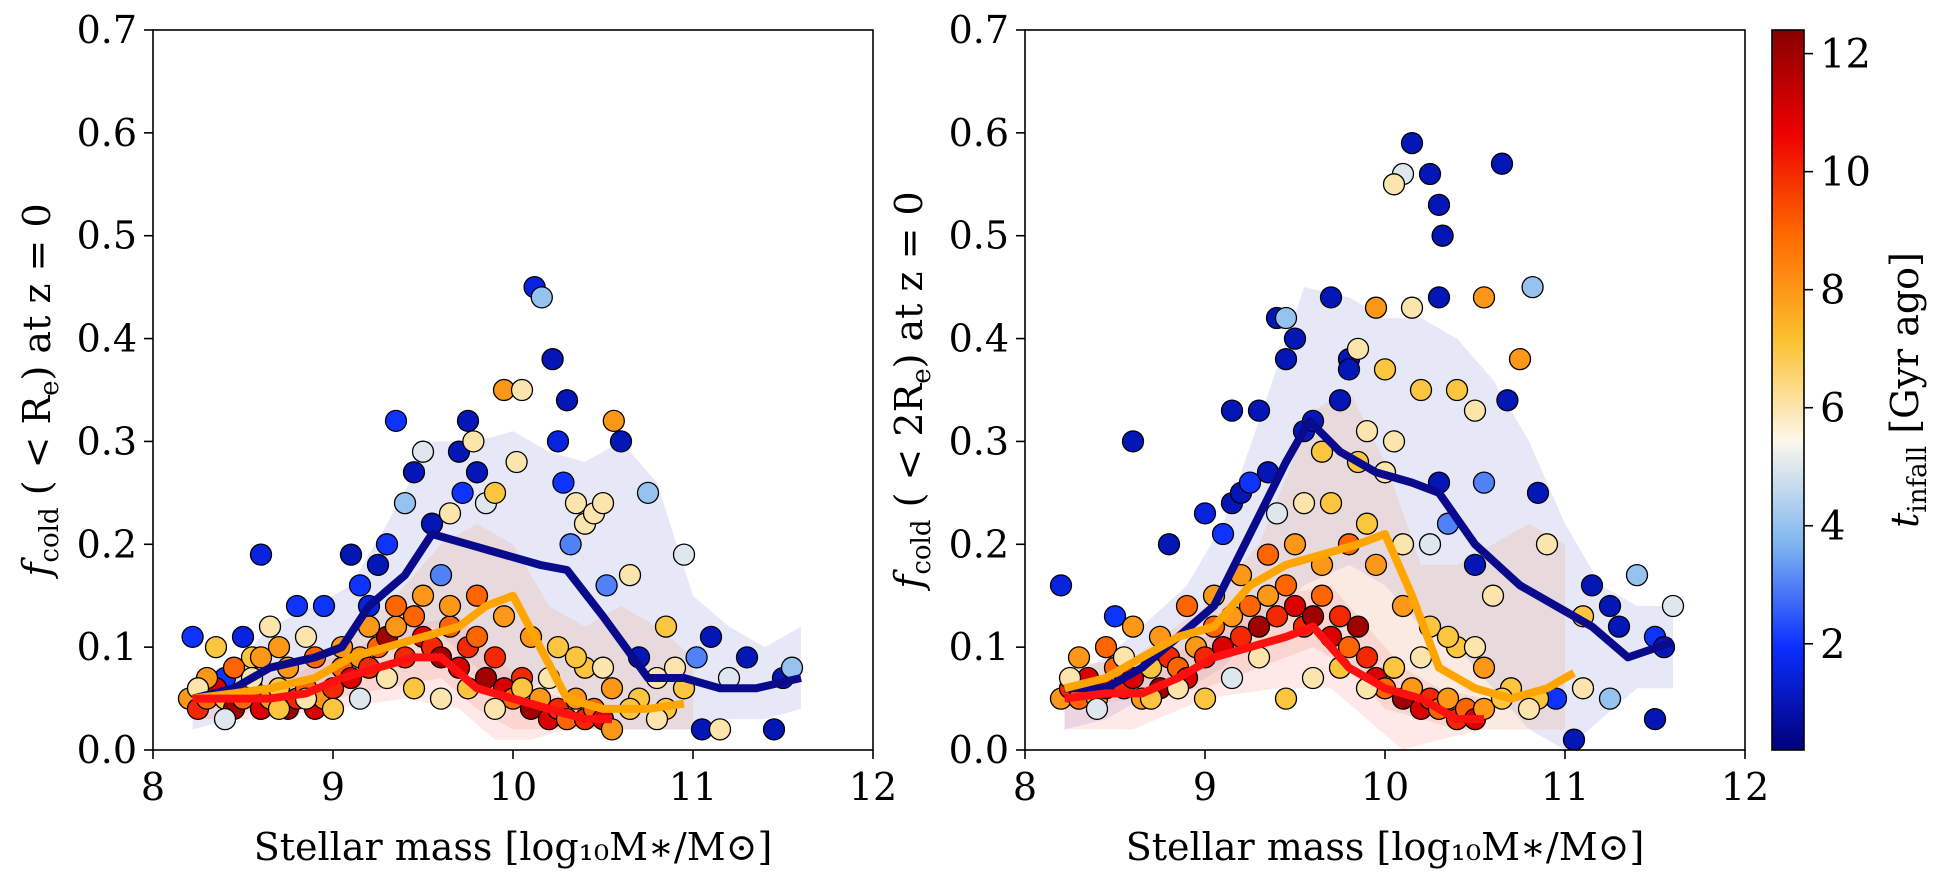 The image size is (1947, 881). Describe the element at coordinates (1274, 667) in the screenshot. I see `percentile-band` at that location.